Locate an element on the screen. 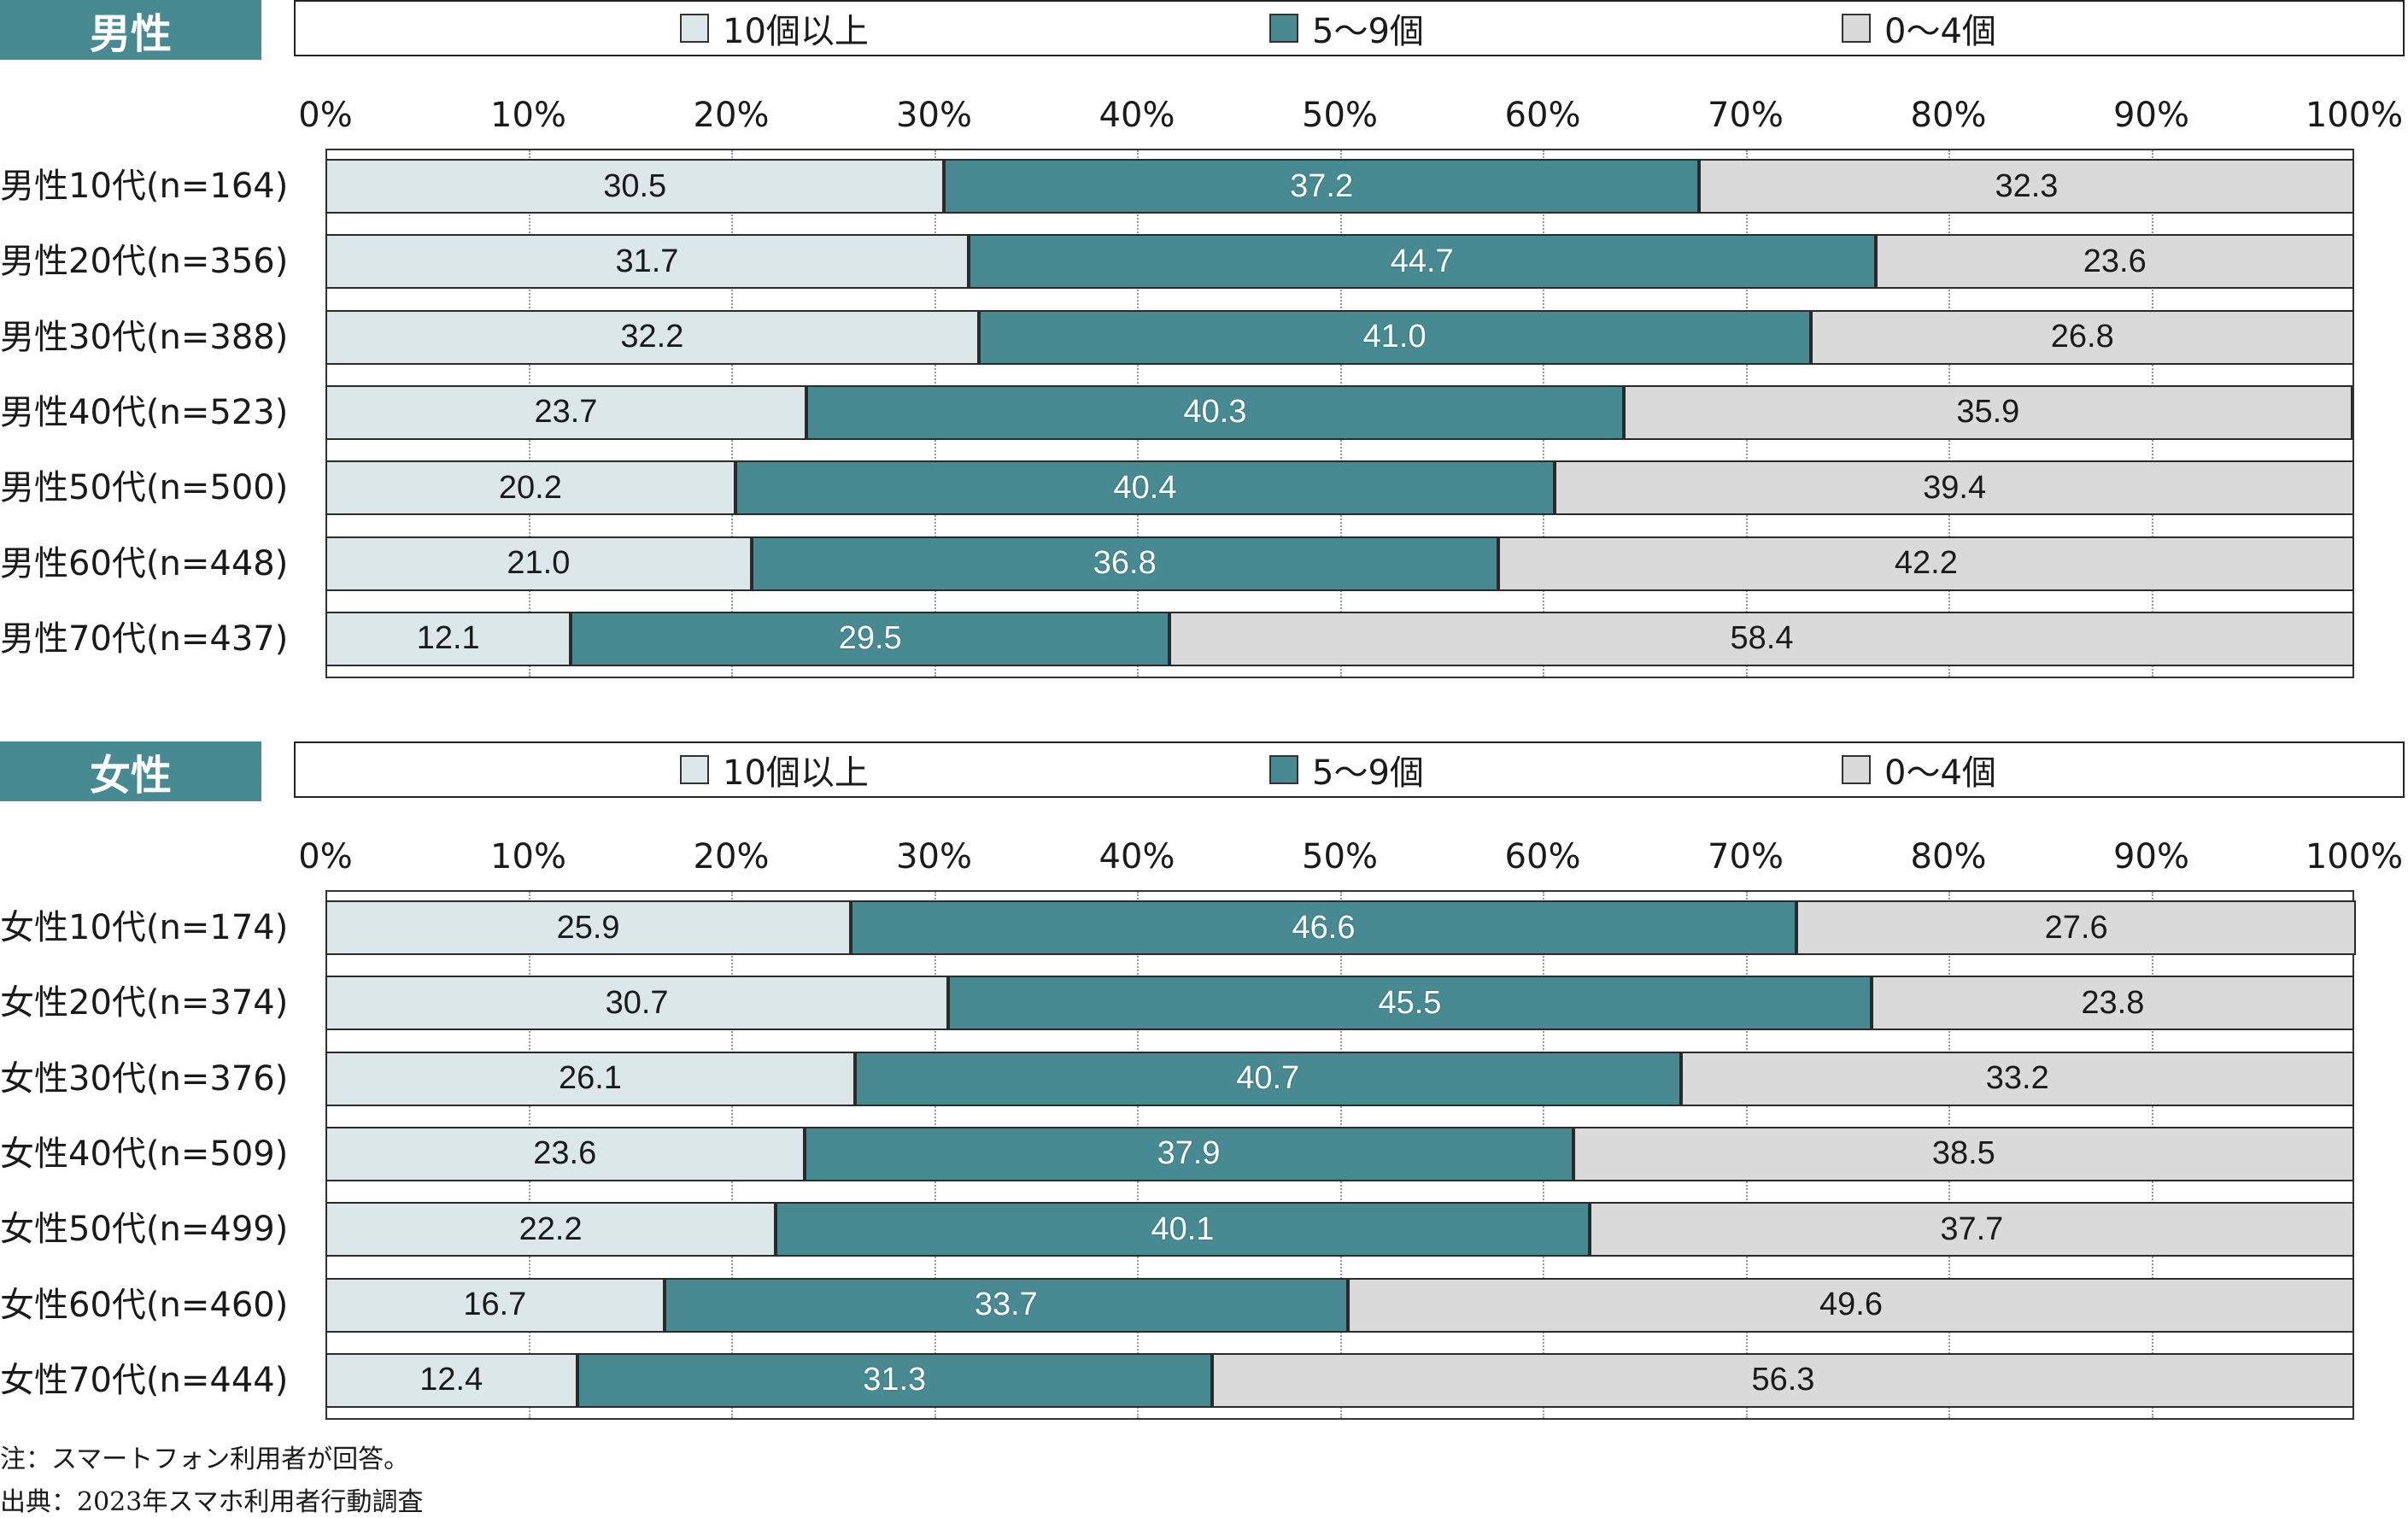 This screenshot has width=2408, height=1518. category-label: 女性60代(n=460) is located at coordinates (144, 1305).